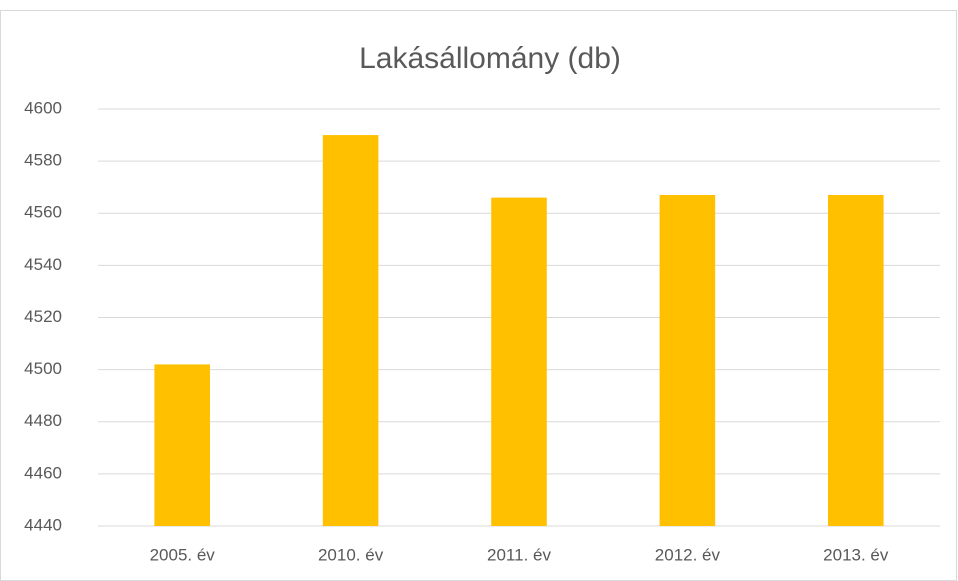 This screenshot has height=581, width=958. I want to click on chart-title: Lakásállomány (db), so click(490, 58).